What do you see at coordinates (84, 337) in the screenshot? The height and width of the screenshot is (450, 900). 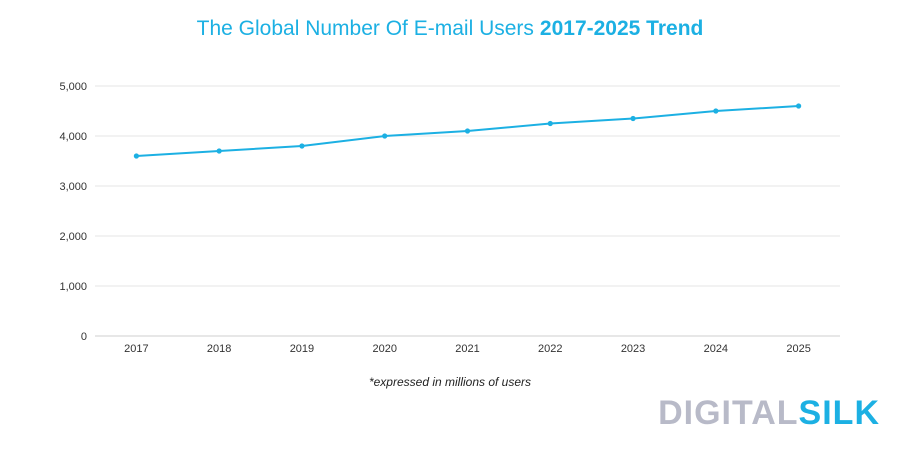 I see `y-tick-label: 0` at bounding box center [84, 337].